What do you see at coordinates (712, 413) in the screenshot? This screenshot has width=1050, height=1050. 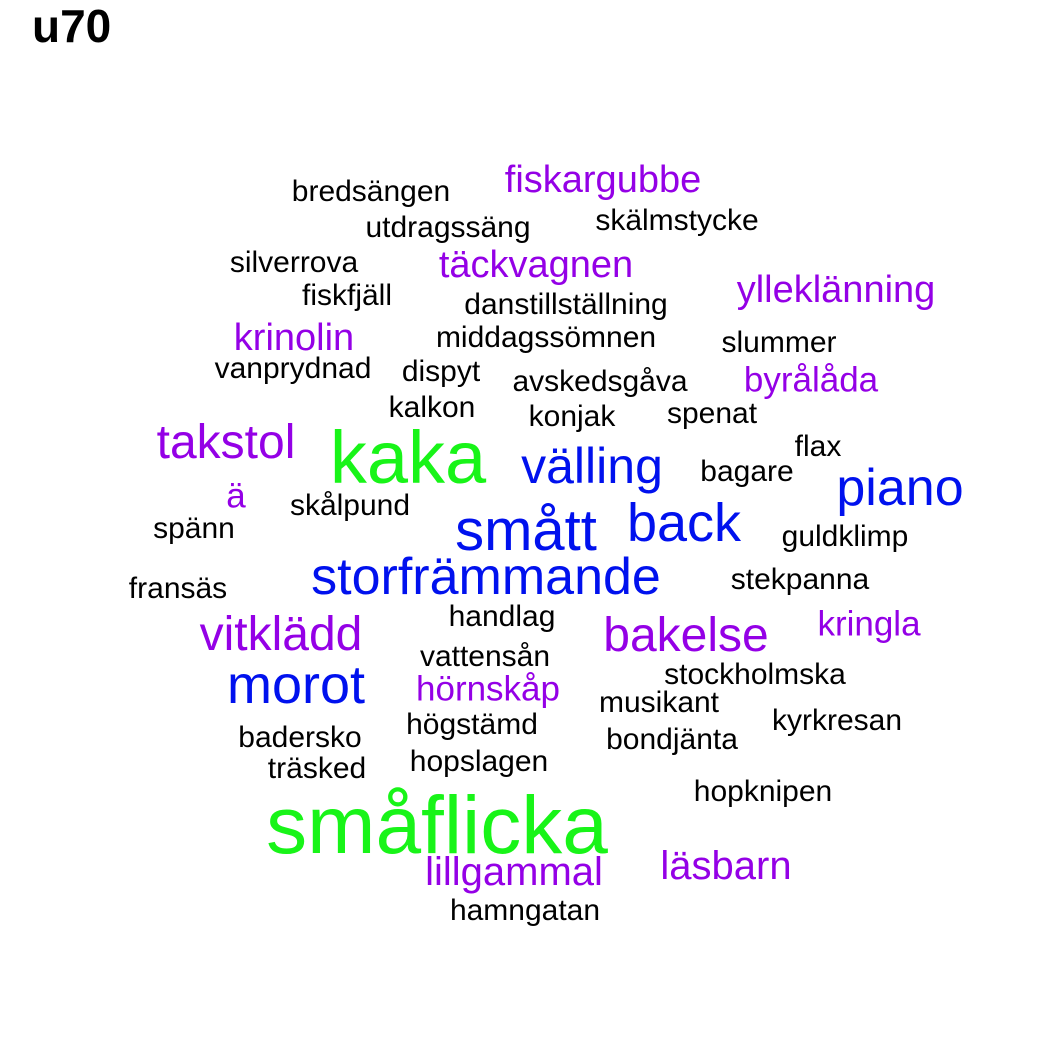 I see `word-cloud-word: spenat` at bounding box center [712, 413].